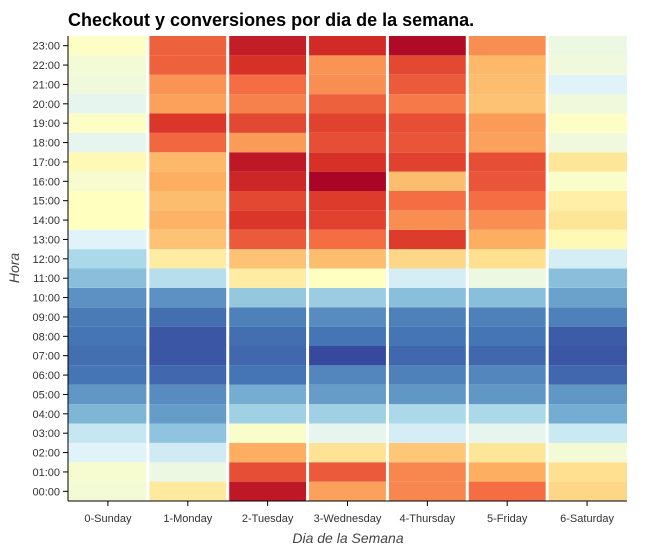 The width and height of the screenshot is (660, 550). Describe the element at coordinates (428, 519) in the screenshot. I see `x-tick-label: 4-Thursday` at that location.